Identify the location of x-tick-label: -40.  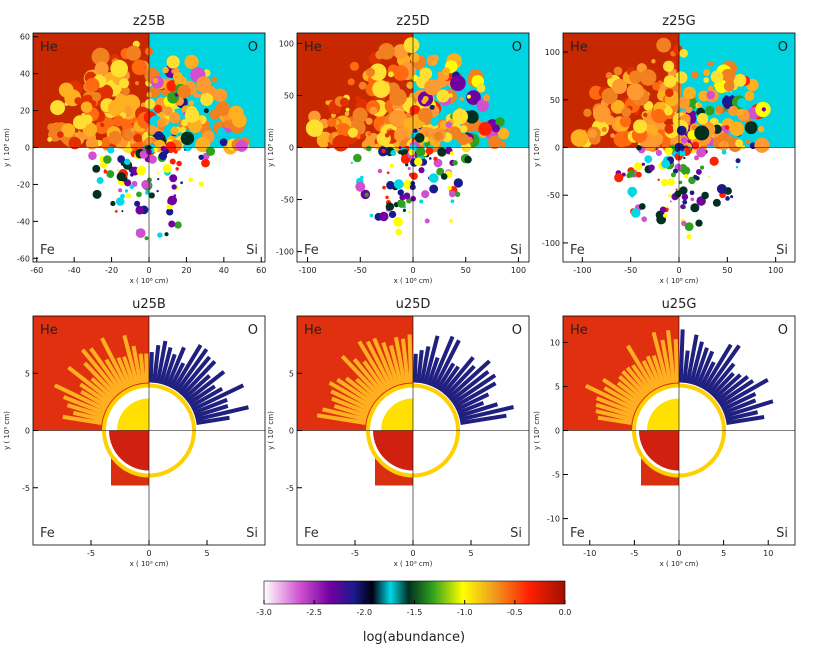
(74, 270).